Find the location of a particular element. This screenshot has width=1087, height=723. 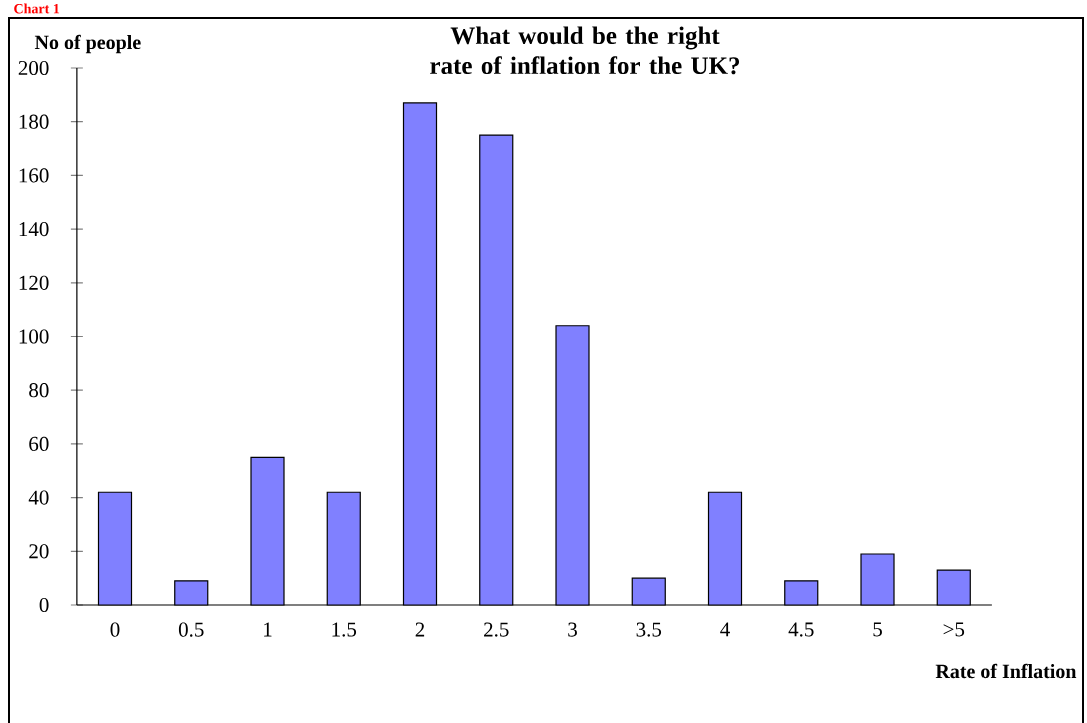

caption: Chart 1 is located at coordinates (37, 8).